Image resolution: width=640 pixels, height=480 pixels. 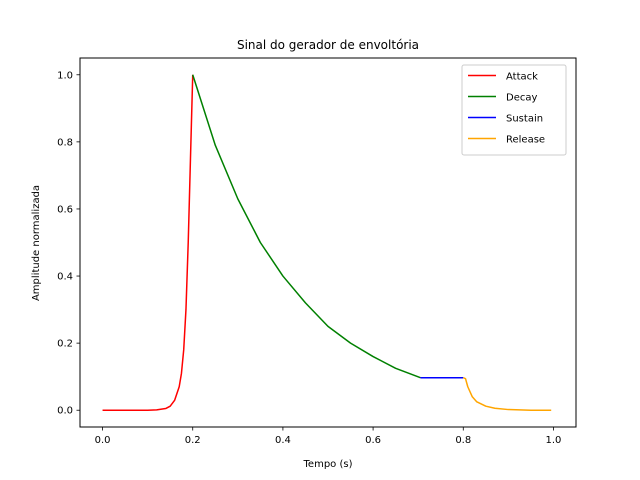 I want to click on y-tick-label: 0.0, so click(x=65, y=411).